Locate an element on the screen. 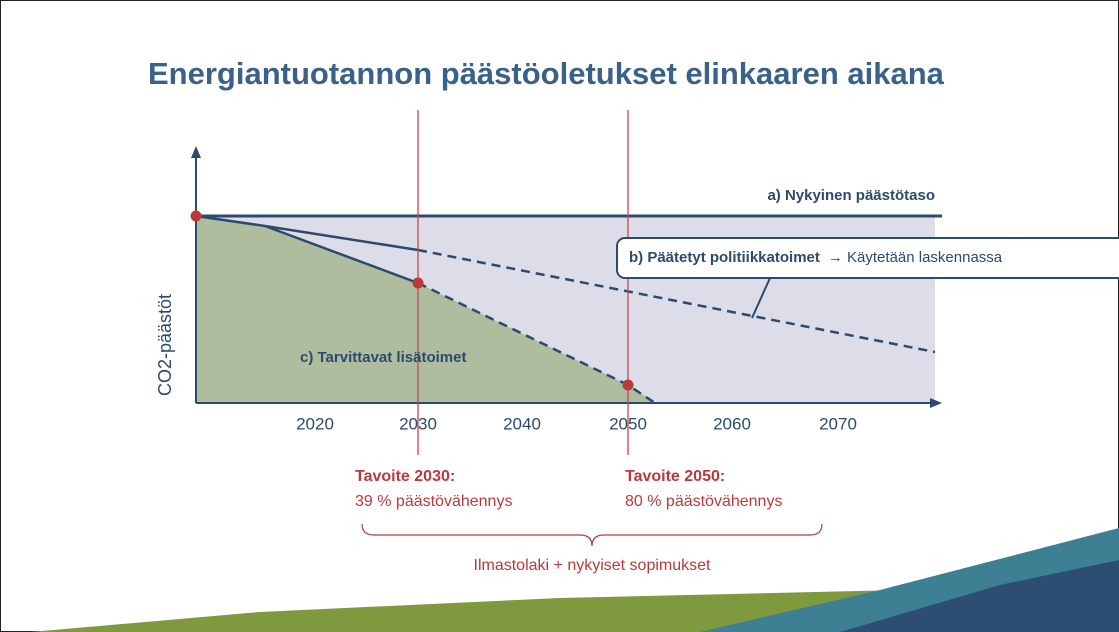 The width and height of the screenshot is (1119, 632). label-b-box is located at coordinates (867, 258).